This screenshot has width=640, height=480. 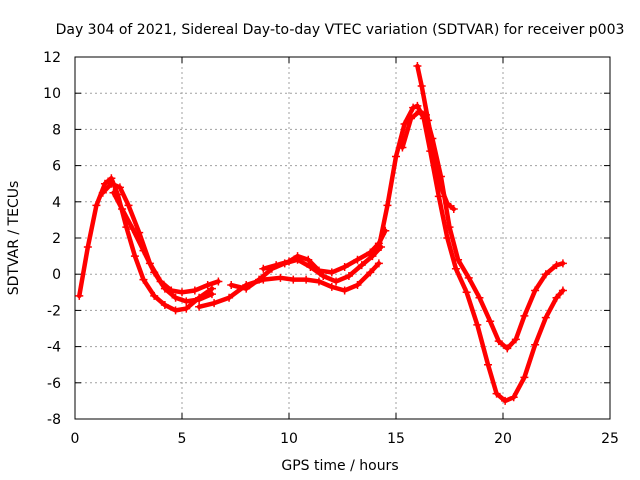 I want to click on y-axis-title: SDTVAR / TECUs, so click(x=14, y=238).